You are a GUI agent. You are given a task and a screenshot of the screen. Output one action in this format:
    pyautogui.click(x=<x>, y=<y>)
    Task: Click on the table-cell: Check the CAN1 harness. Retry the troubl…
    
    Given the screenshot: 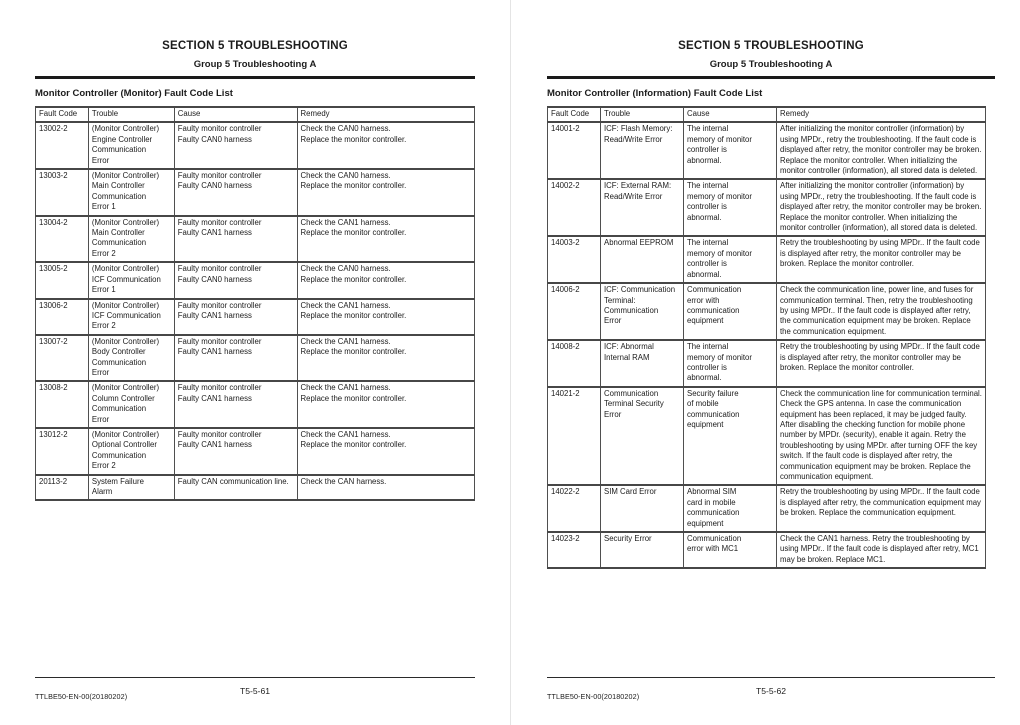 What is the action you would take?
    pyautogui.click(x=881, y=550)
    